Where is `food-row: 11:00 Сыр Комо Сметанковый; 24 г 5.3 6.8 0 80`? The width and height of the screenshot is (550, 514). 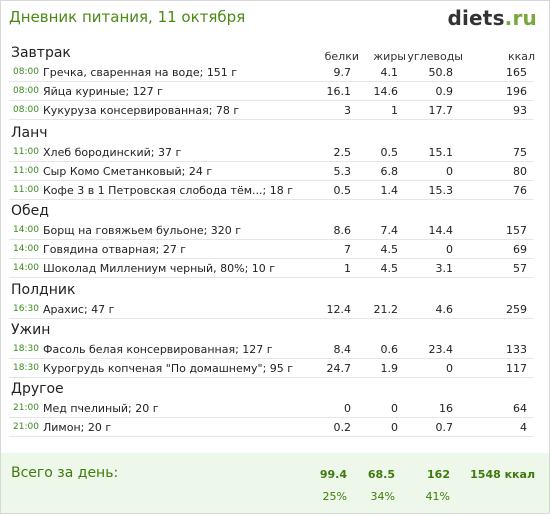
food-row: 11:00 Сыр Комо Сметанковый; 24 г 5.3 6.8 0 80 is located at coordinates (271, 172).